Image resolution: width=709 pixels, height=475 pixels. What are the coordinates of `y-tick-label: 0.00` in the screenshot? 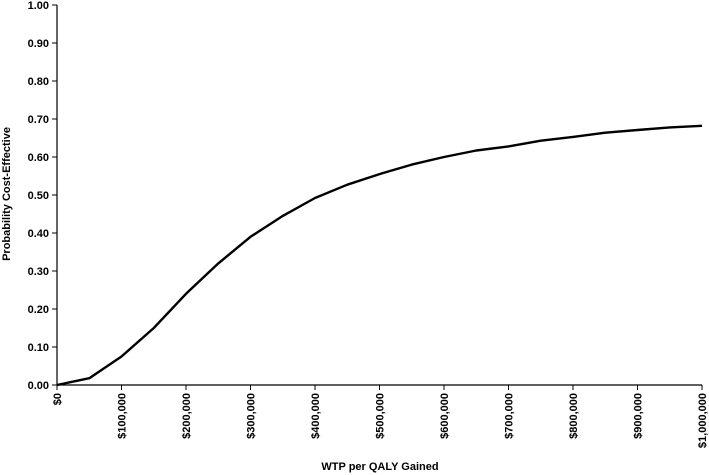 It's located at (38, 386).